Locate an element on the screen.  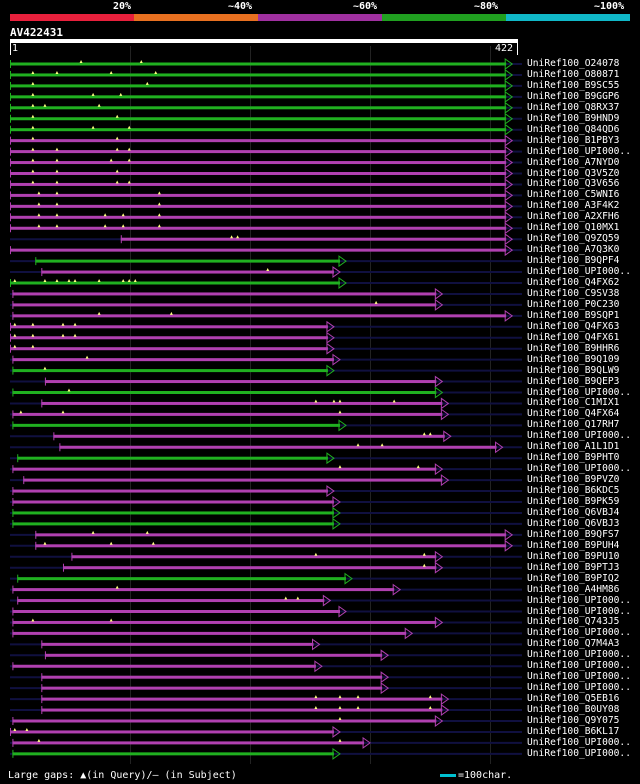
hit-label: UniRef100_B9PIQ2 is located at coordinates (573, 578).